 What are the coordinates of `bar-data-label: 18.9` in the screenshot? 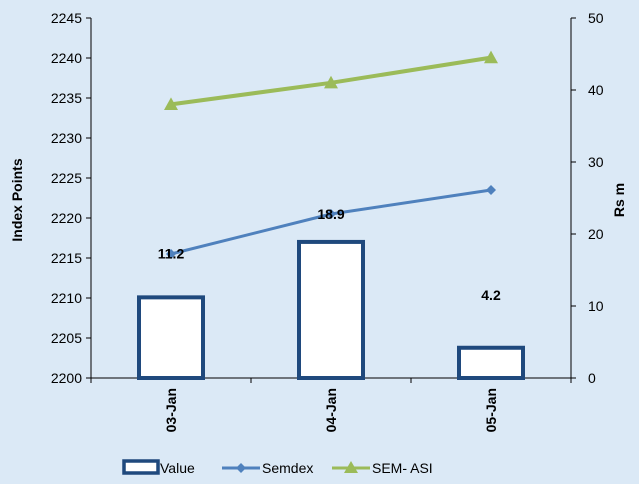 It's located at (330, 214).